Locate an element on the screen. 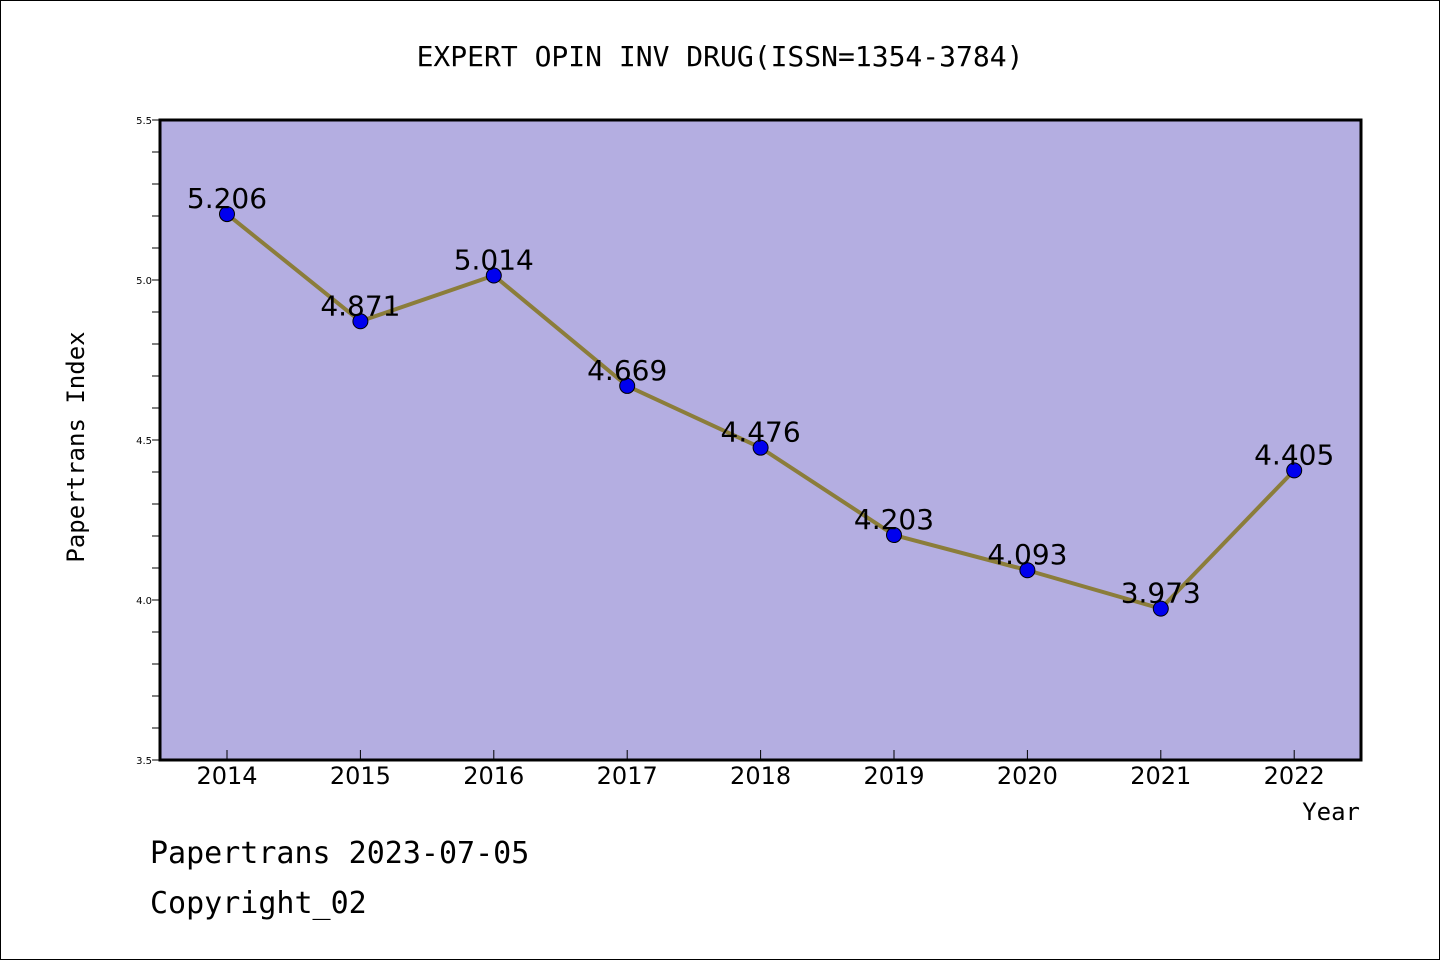 This screenshot has width=1440, height=960. y-tick-label: 4.5 is located at coordinates (144, 441).